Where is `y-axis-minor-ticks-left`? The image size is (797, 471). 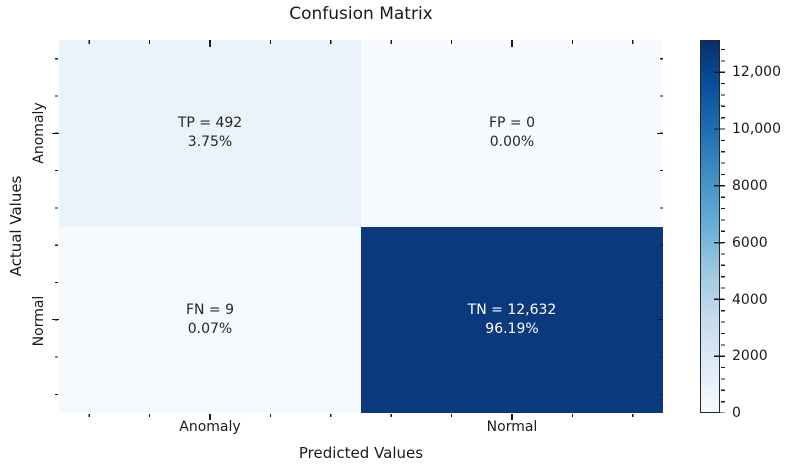
y-axis-minor-ticks-left is located at coordinates (56, 226).